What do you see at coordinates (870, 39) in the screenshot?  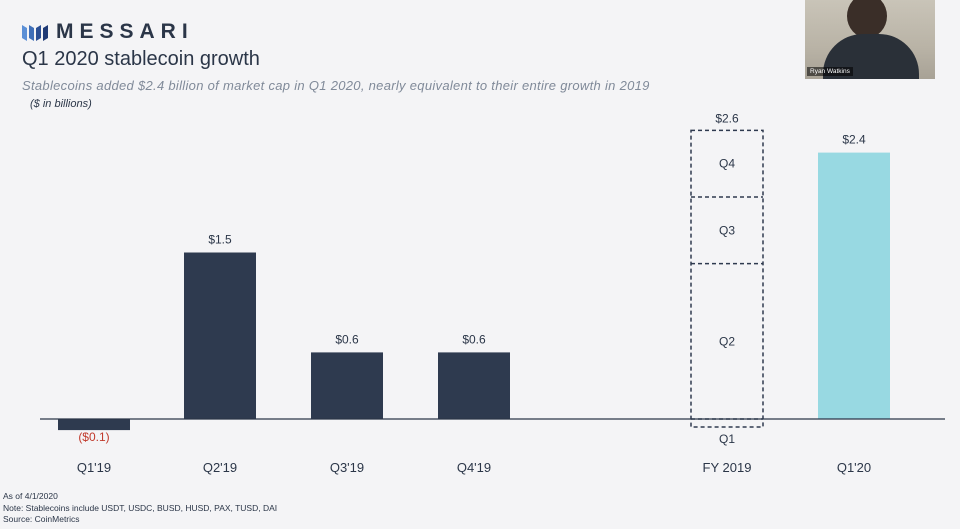 I see `webcam-overlay: Ryan Watkins` at bounding box center [870, 39].